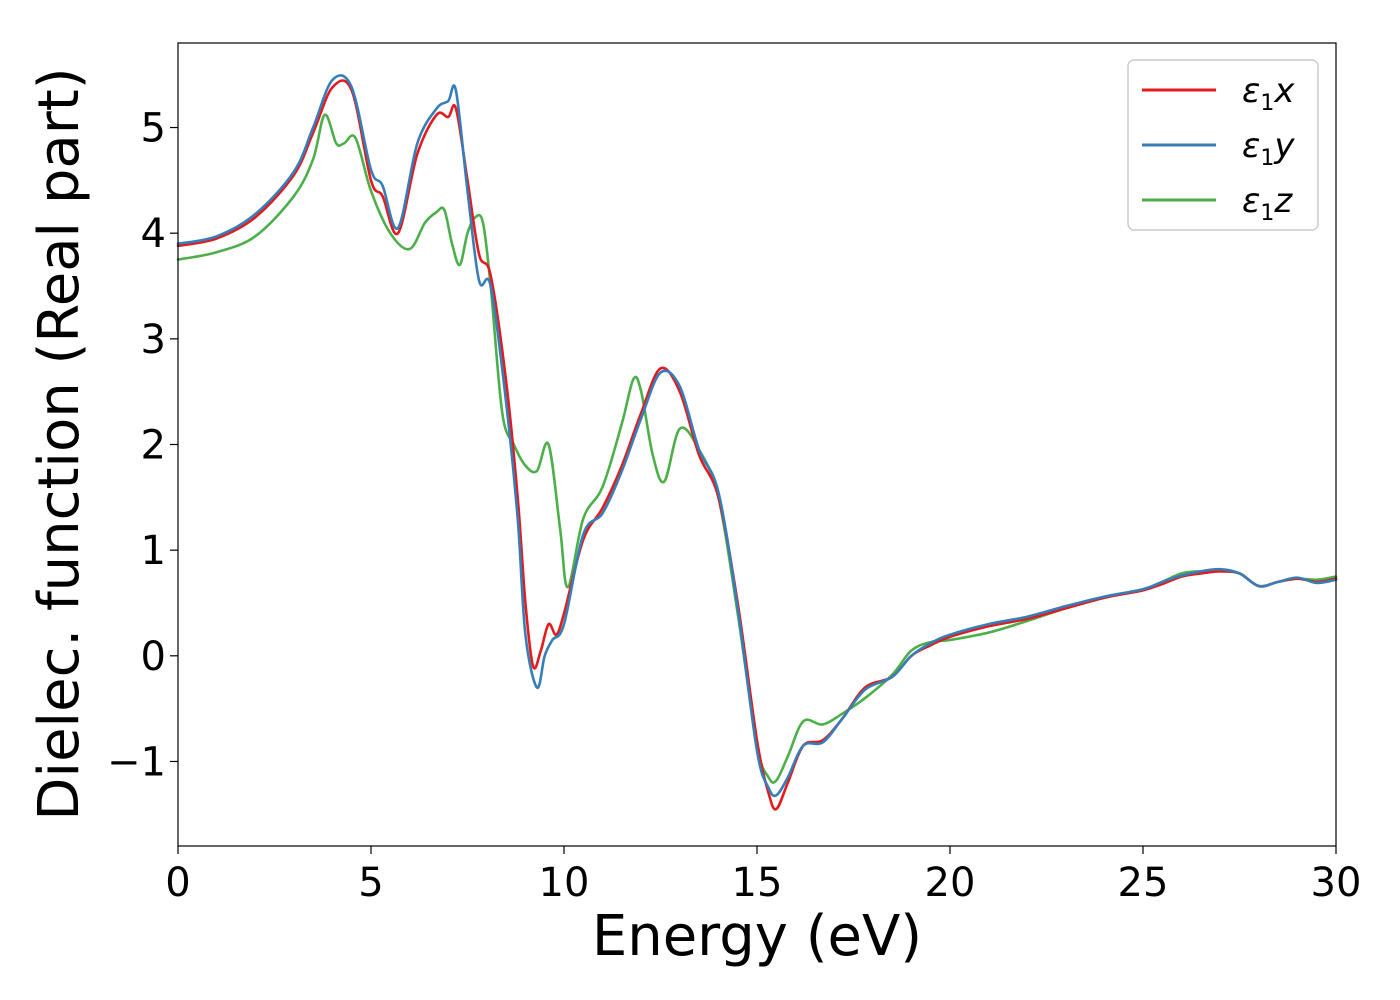 Image resolution: width=1400 pixels, height=1000 pixels. I want to click on x-tick-label: 5, so click(370, 883).